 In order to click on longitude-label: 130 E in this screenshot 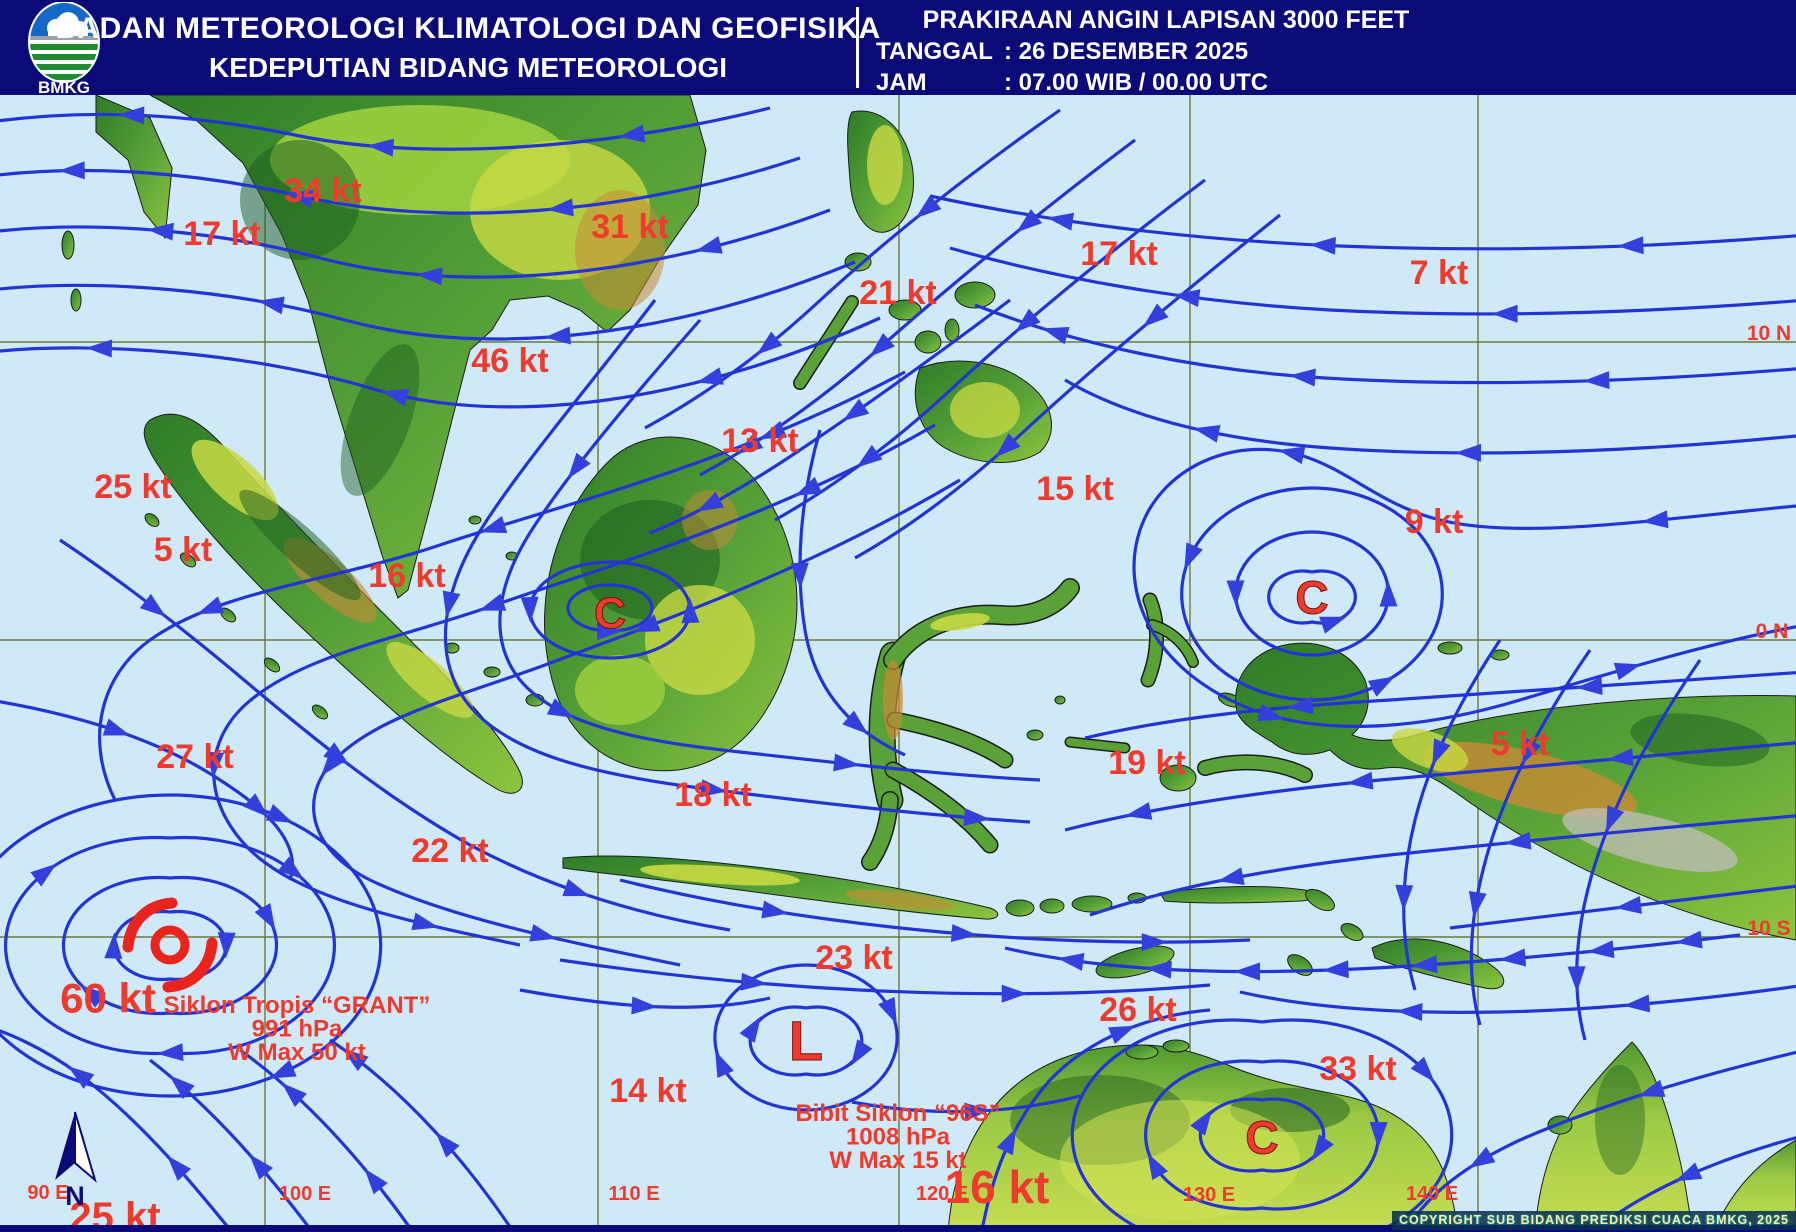, I will do `click(1209, 1195)`.